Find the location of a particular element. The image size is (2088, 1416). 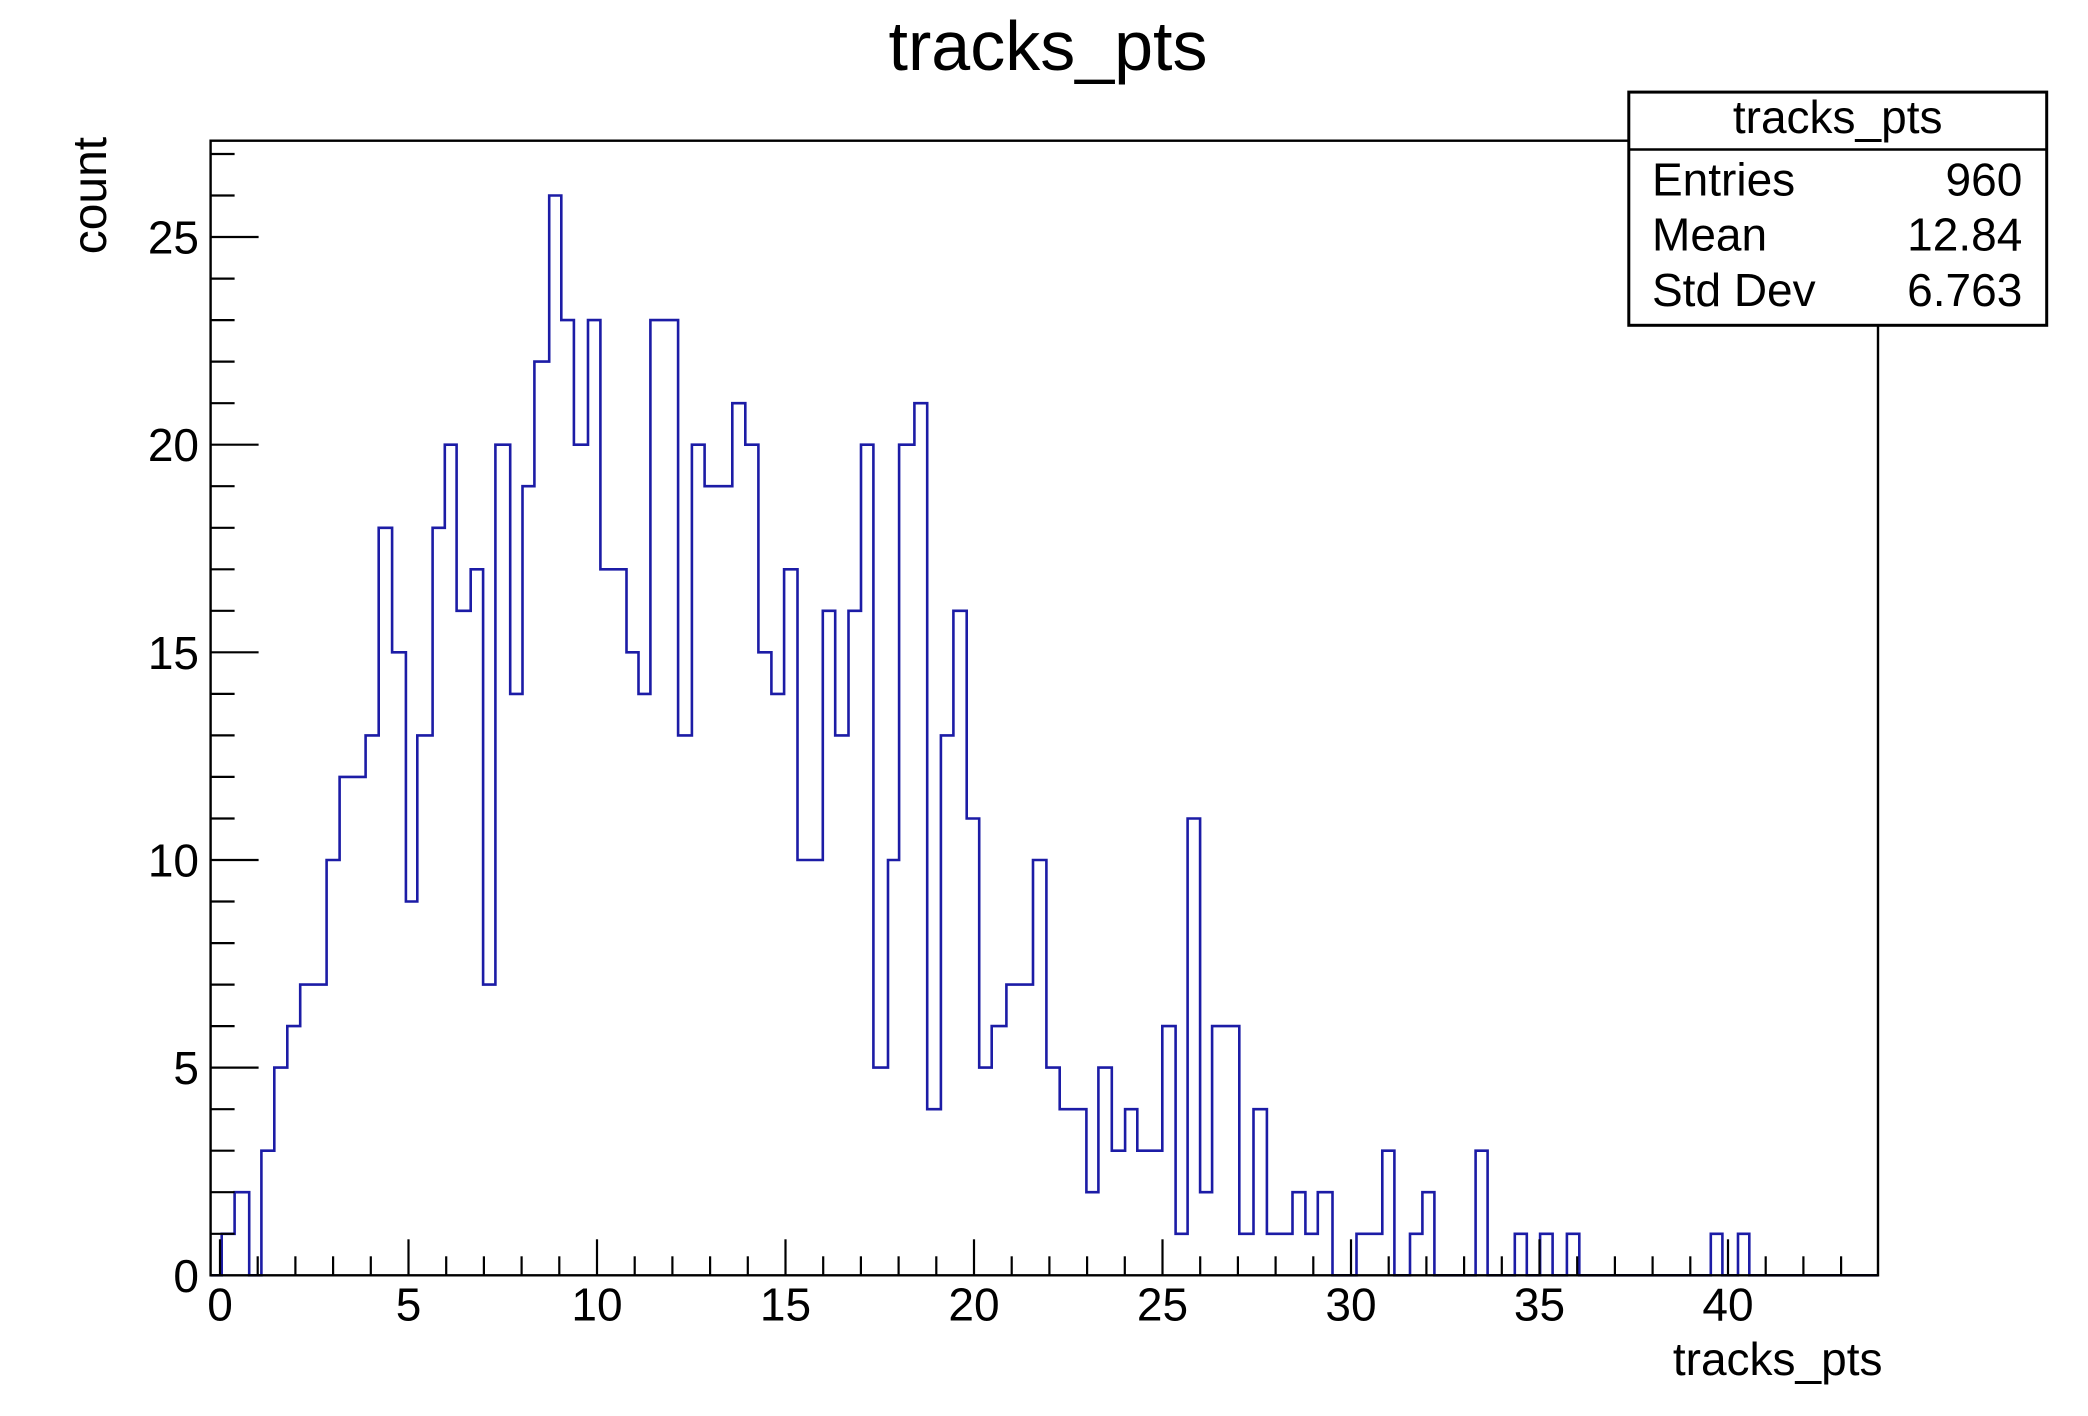

svg-text: Std Dev is located at coordinates (1734, 290).